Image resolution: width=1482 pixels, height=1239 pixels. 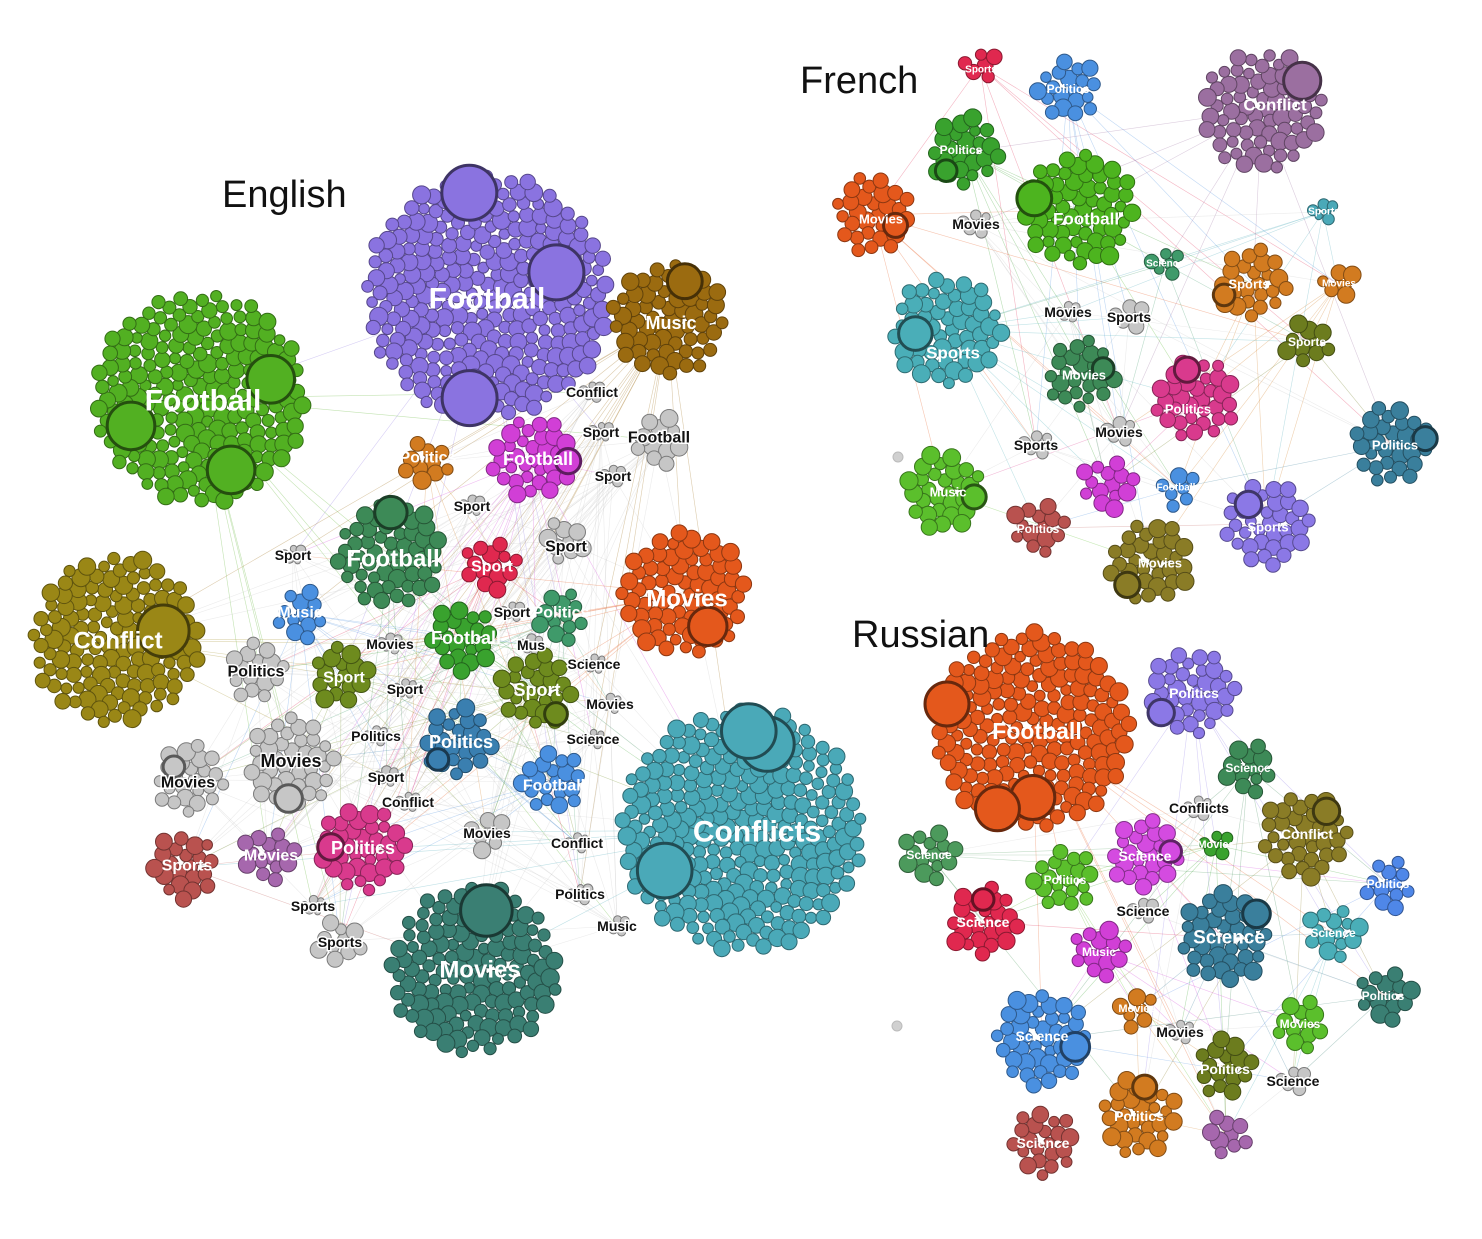 What do you see at coordinates (1173, 938) in the screenshot?
I see `russian-edge` at bounding box center [1173, 938].